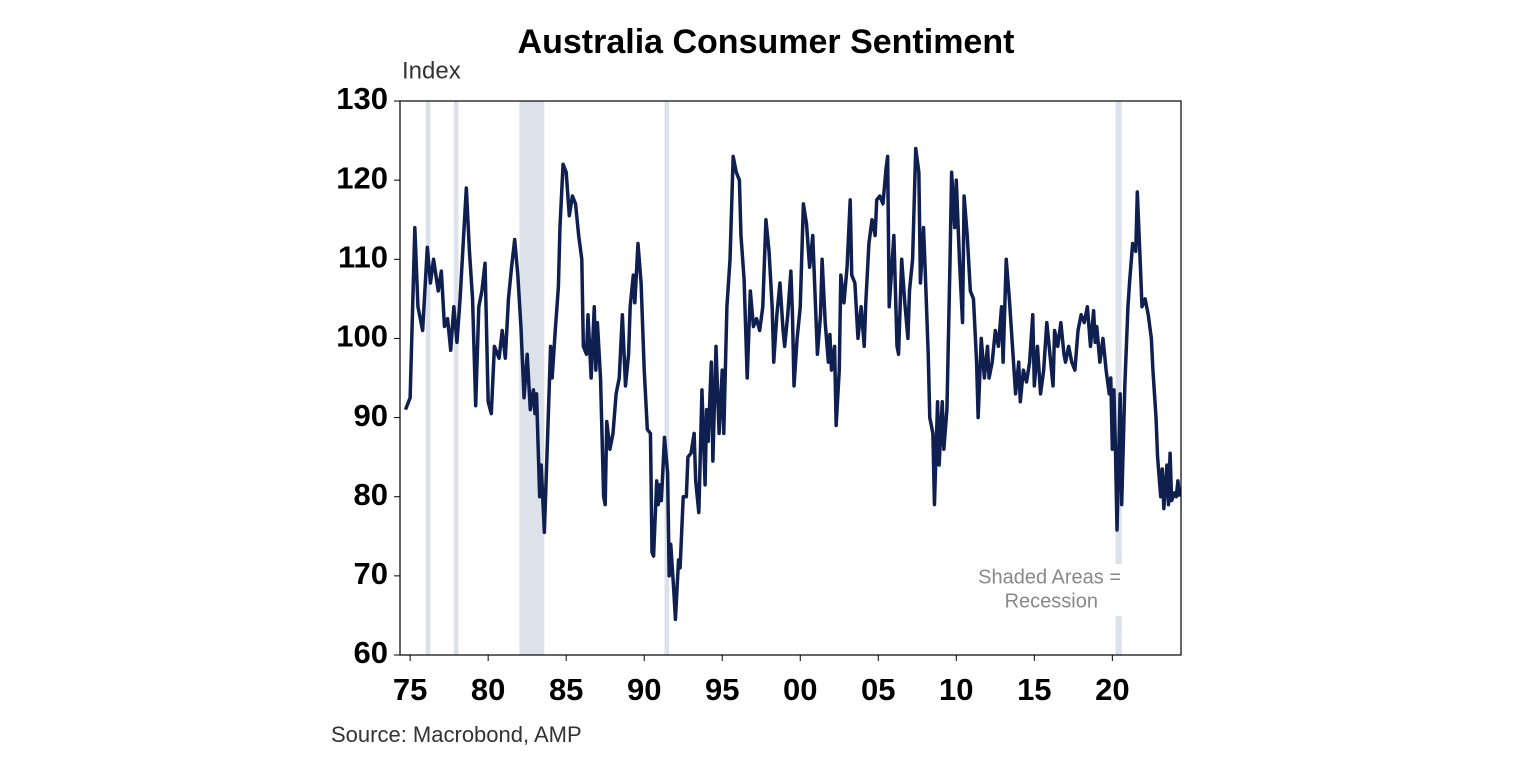 The image size is (1536, 775). I want to click on x-tick-label: 00, so click(800, 689).